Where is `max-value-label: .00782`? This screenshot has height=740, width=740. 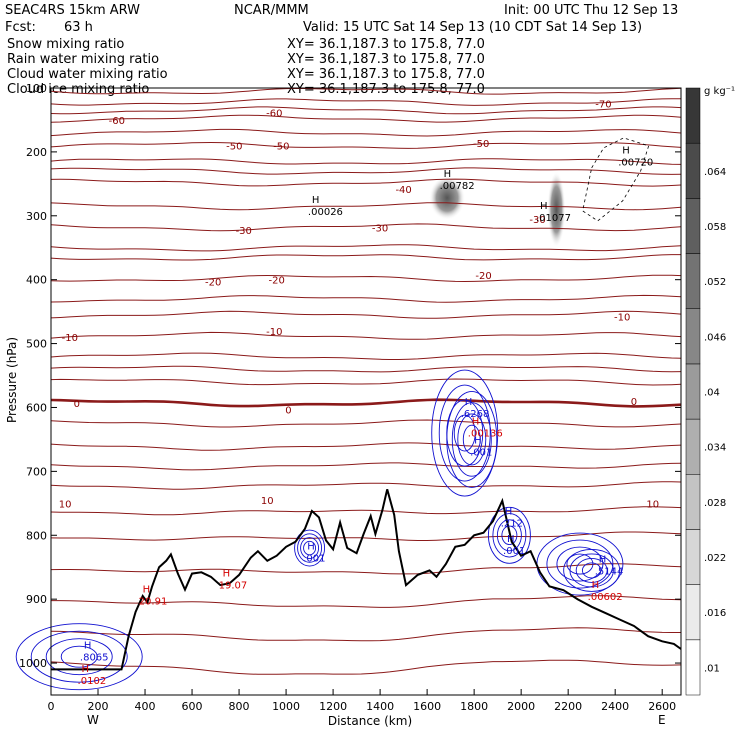 max-value-label: .00782 is located at coordinates (457, 186).